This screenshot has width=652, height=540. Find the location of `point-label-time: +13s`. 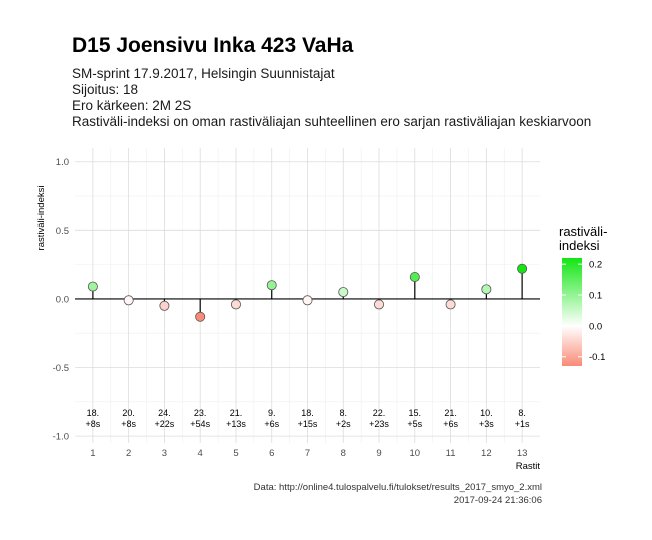

point-label-time: +13s is located at coordinates (236, 424).